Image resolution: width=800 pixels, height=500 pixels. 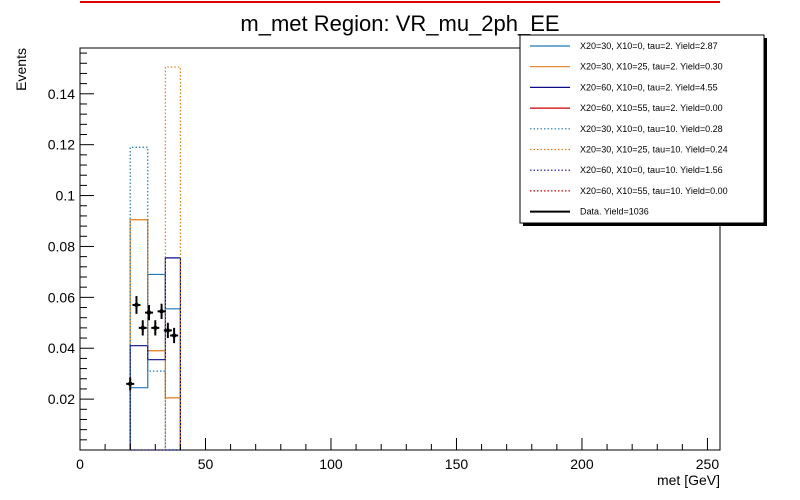 I want to click on legend-label-5: X20=30, X10=0, tau=10. Yield=0.28, so click(x=651, y=129).